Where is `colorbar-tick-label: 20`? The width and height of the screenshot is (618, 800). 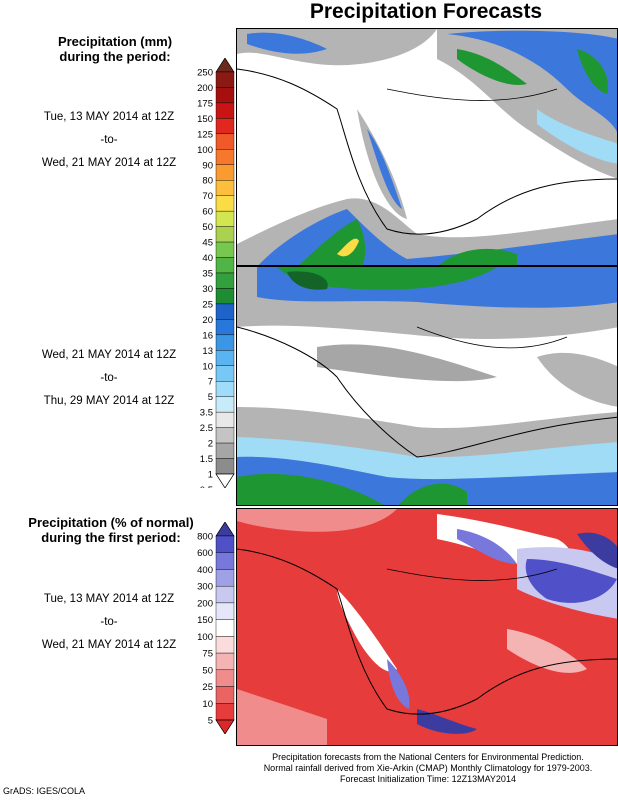
colorbar-tick-label: 20 is located at coordinates (207, 320).